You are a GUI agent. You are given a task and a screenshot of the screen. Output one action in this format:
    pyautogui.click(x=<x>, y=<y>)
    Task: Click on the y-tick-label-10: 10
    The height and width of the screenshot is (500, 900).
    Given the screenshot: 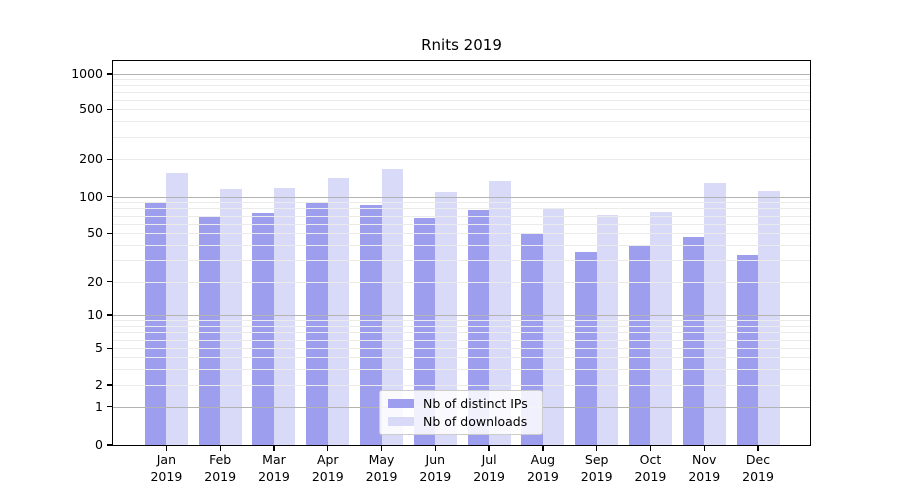 What is the action you would take?
    pyautogui.click(x=95, y=314)
    